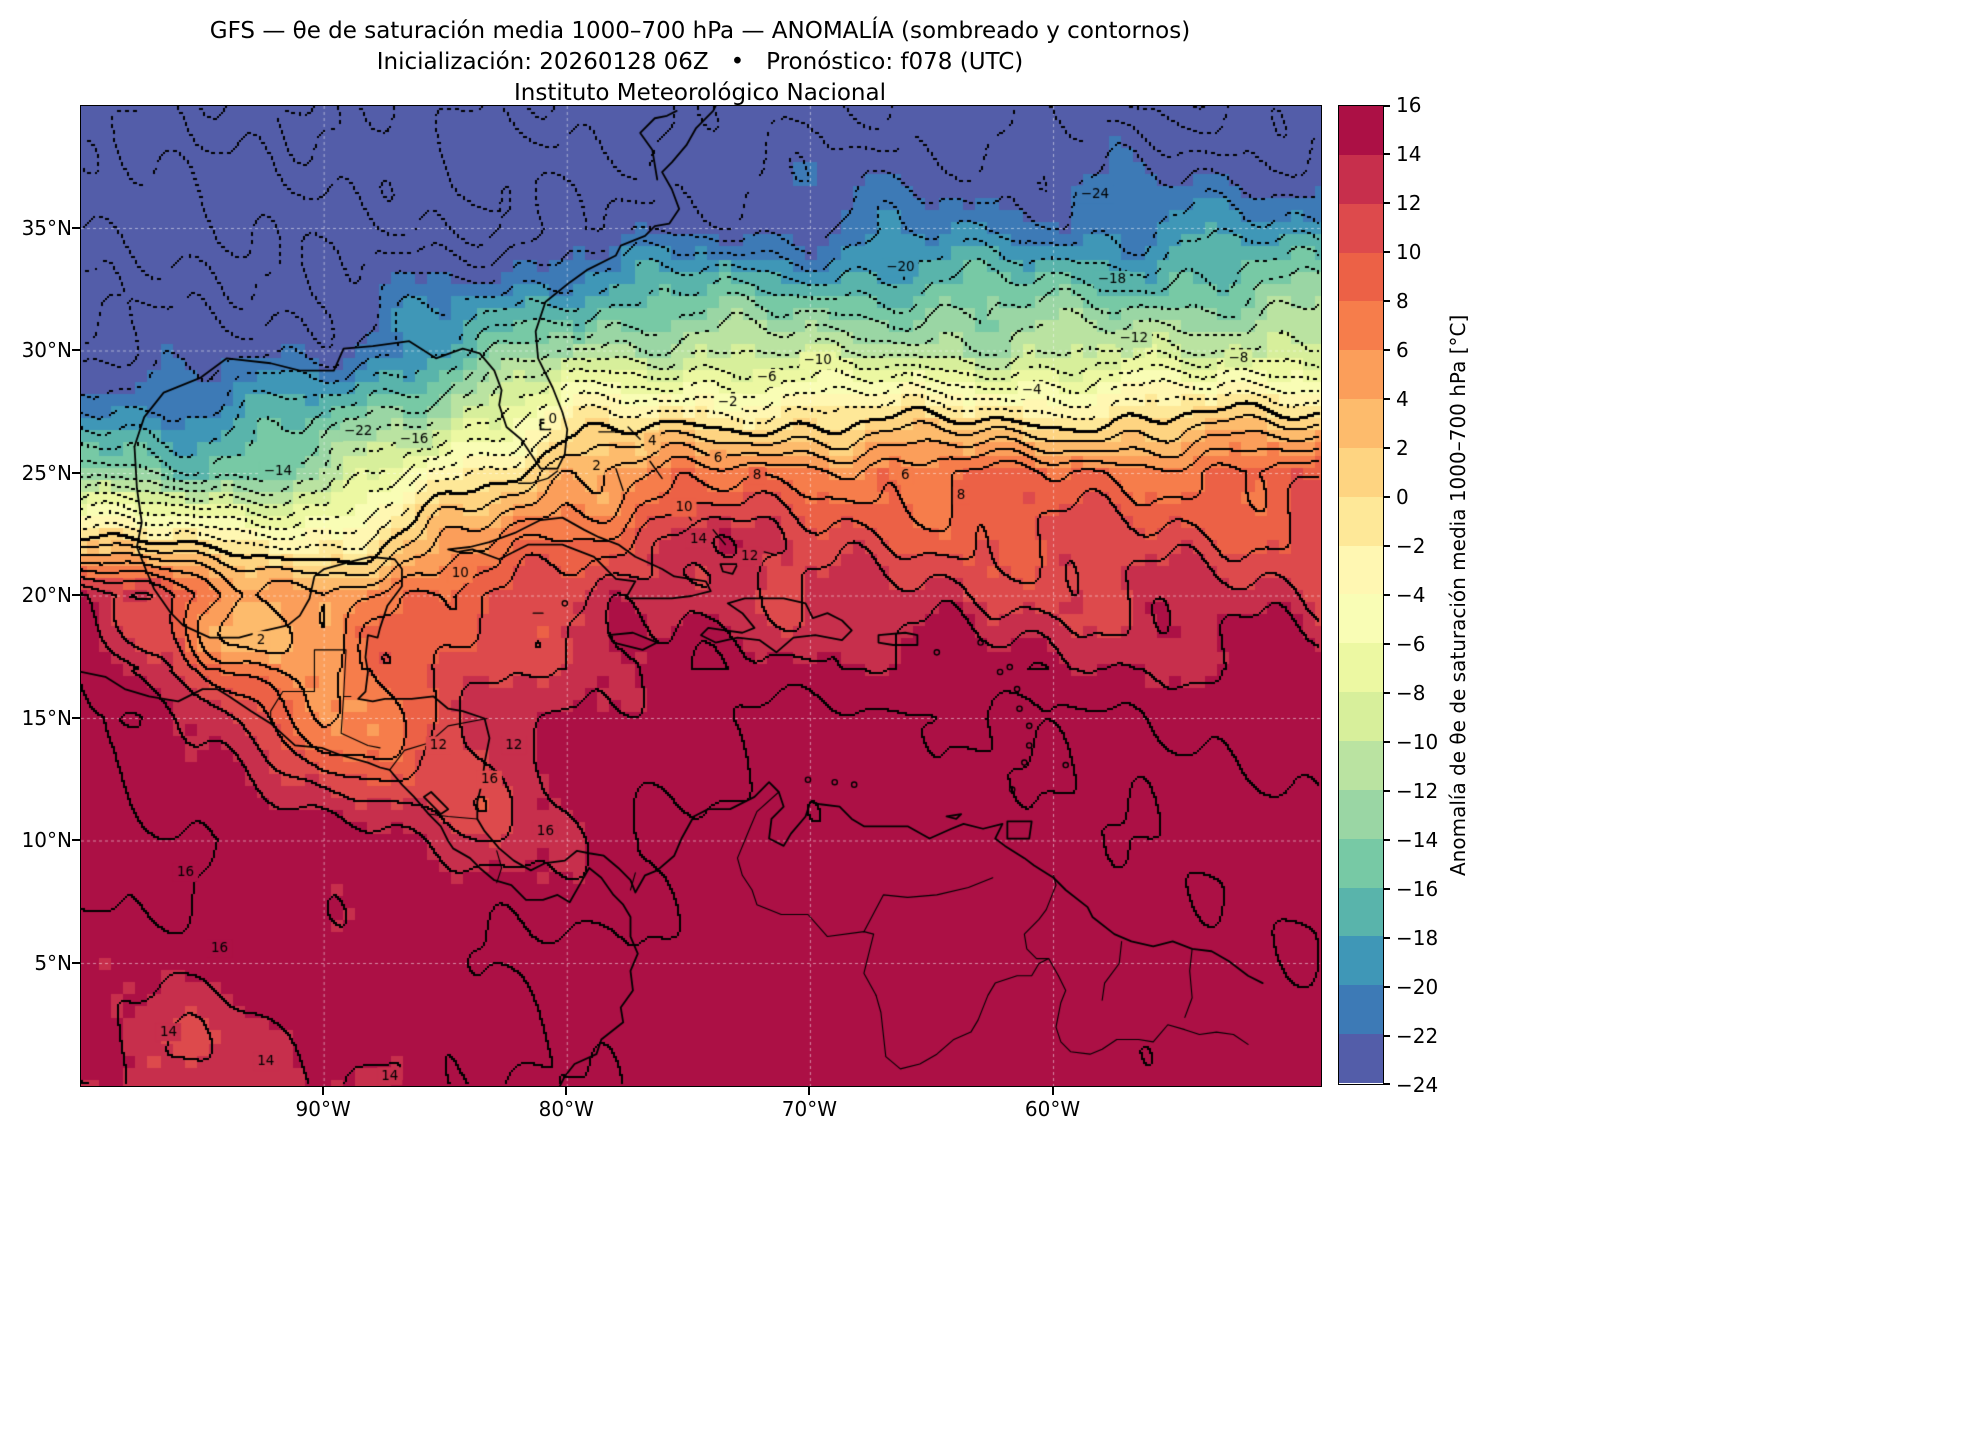 The height and width of the screenshot is (1440, 1980). What do you see at coordinates (1417, 889) in the screenshot?
I see `colorbar-tick-label: −16` at bounding box center [1417, 889].